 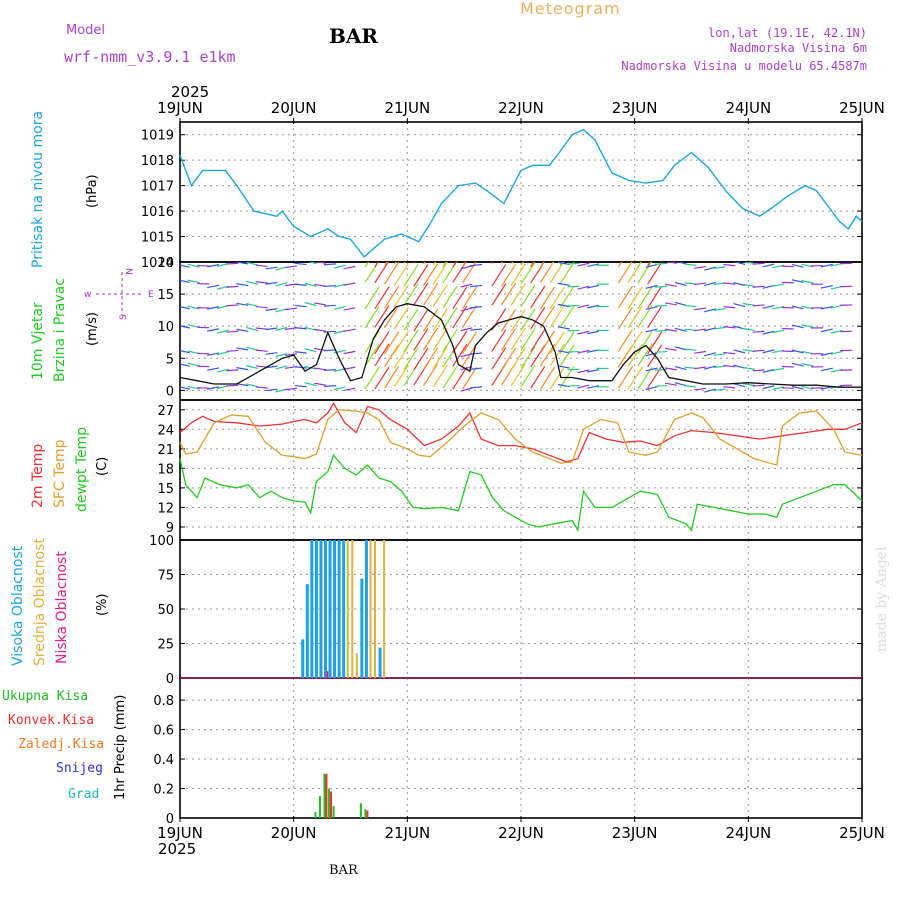 What do you see at coordinates (170, 528) in the screenshot?
I see `y-tick-label: 9` at bounding box center [170, 528].